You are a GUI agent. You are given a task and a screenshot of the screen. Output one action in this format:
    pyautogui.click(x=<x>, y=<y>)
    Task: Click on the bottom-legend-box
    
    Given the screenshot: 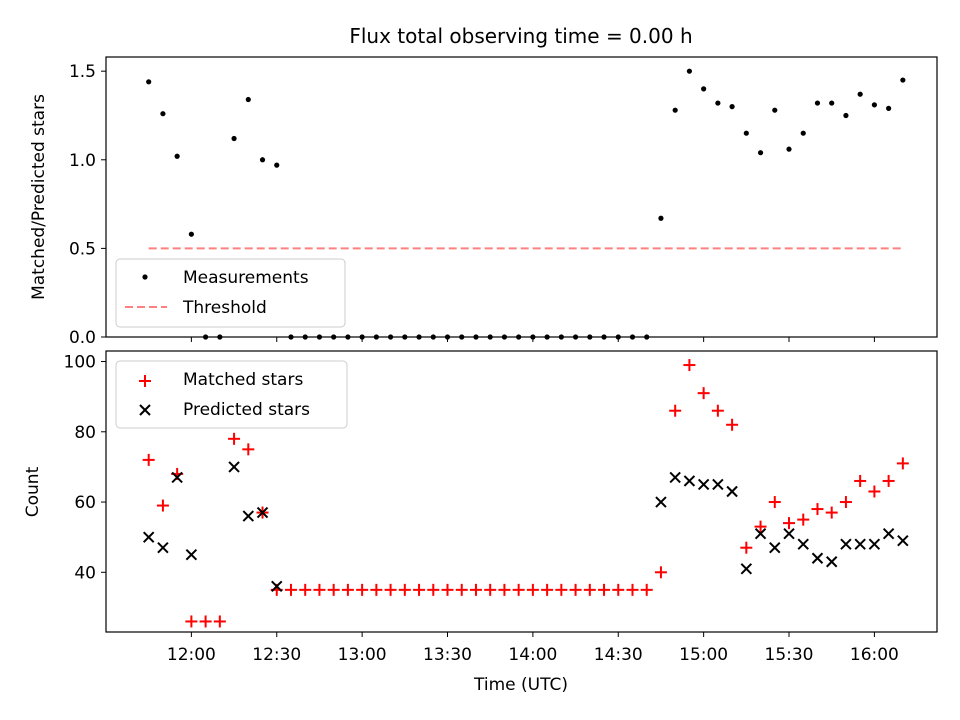 What is the action you would take?
    pyautogui.click(x=231, y=394)
    